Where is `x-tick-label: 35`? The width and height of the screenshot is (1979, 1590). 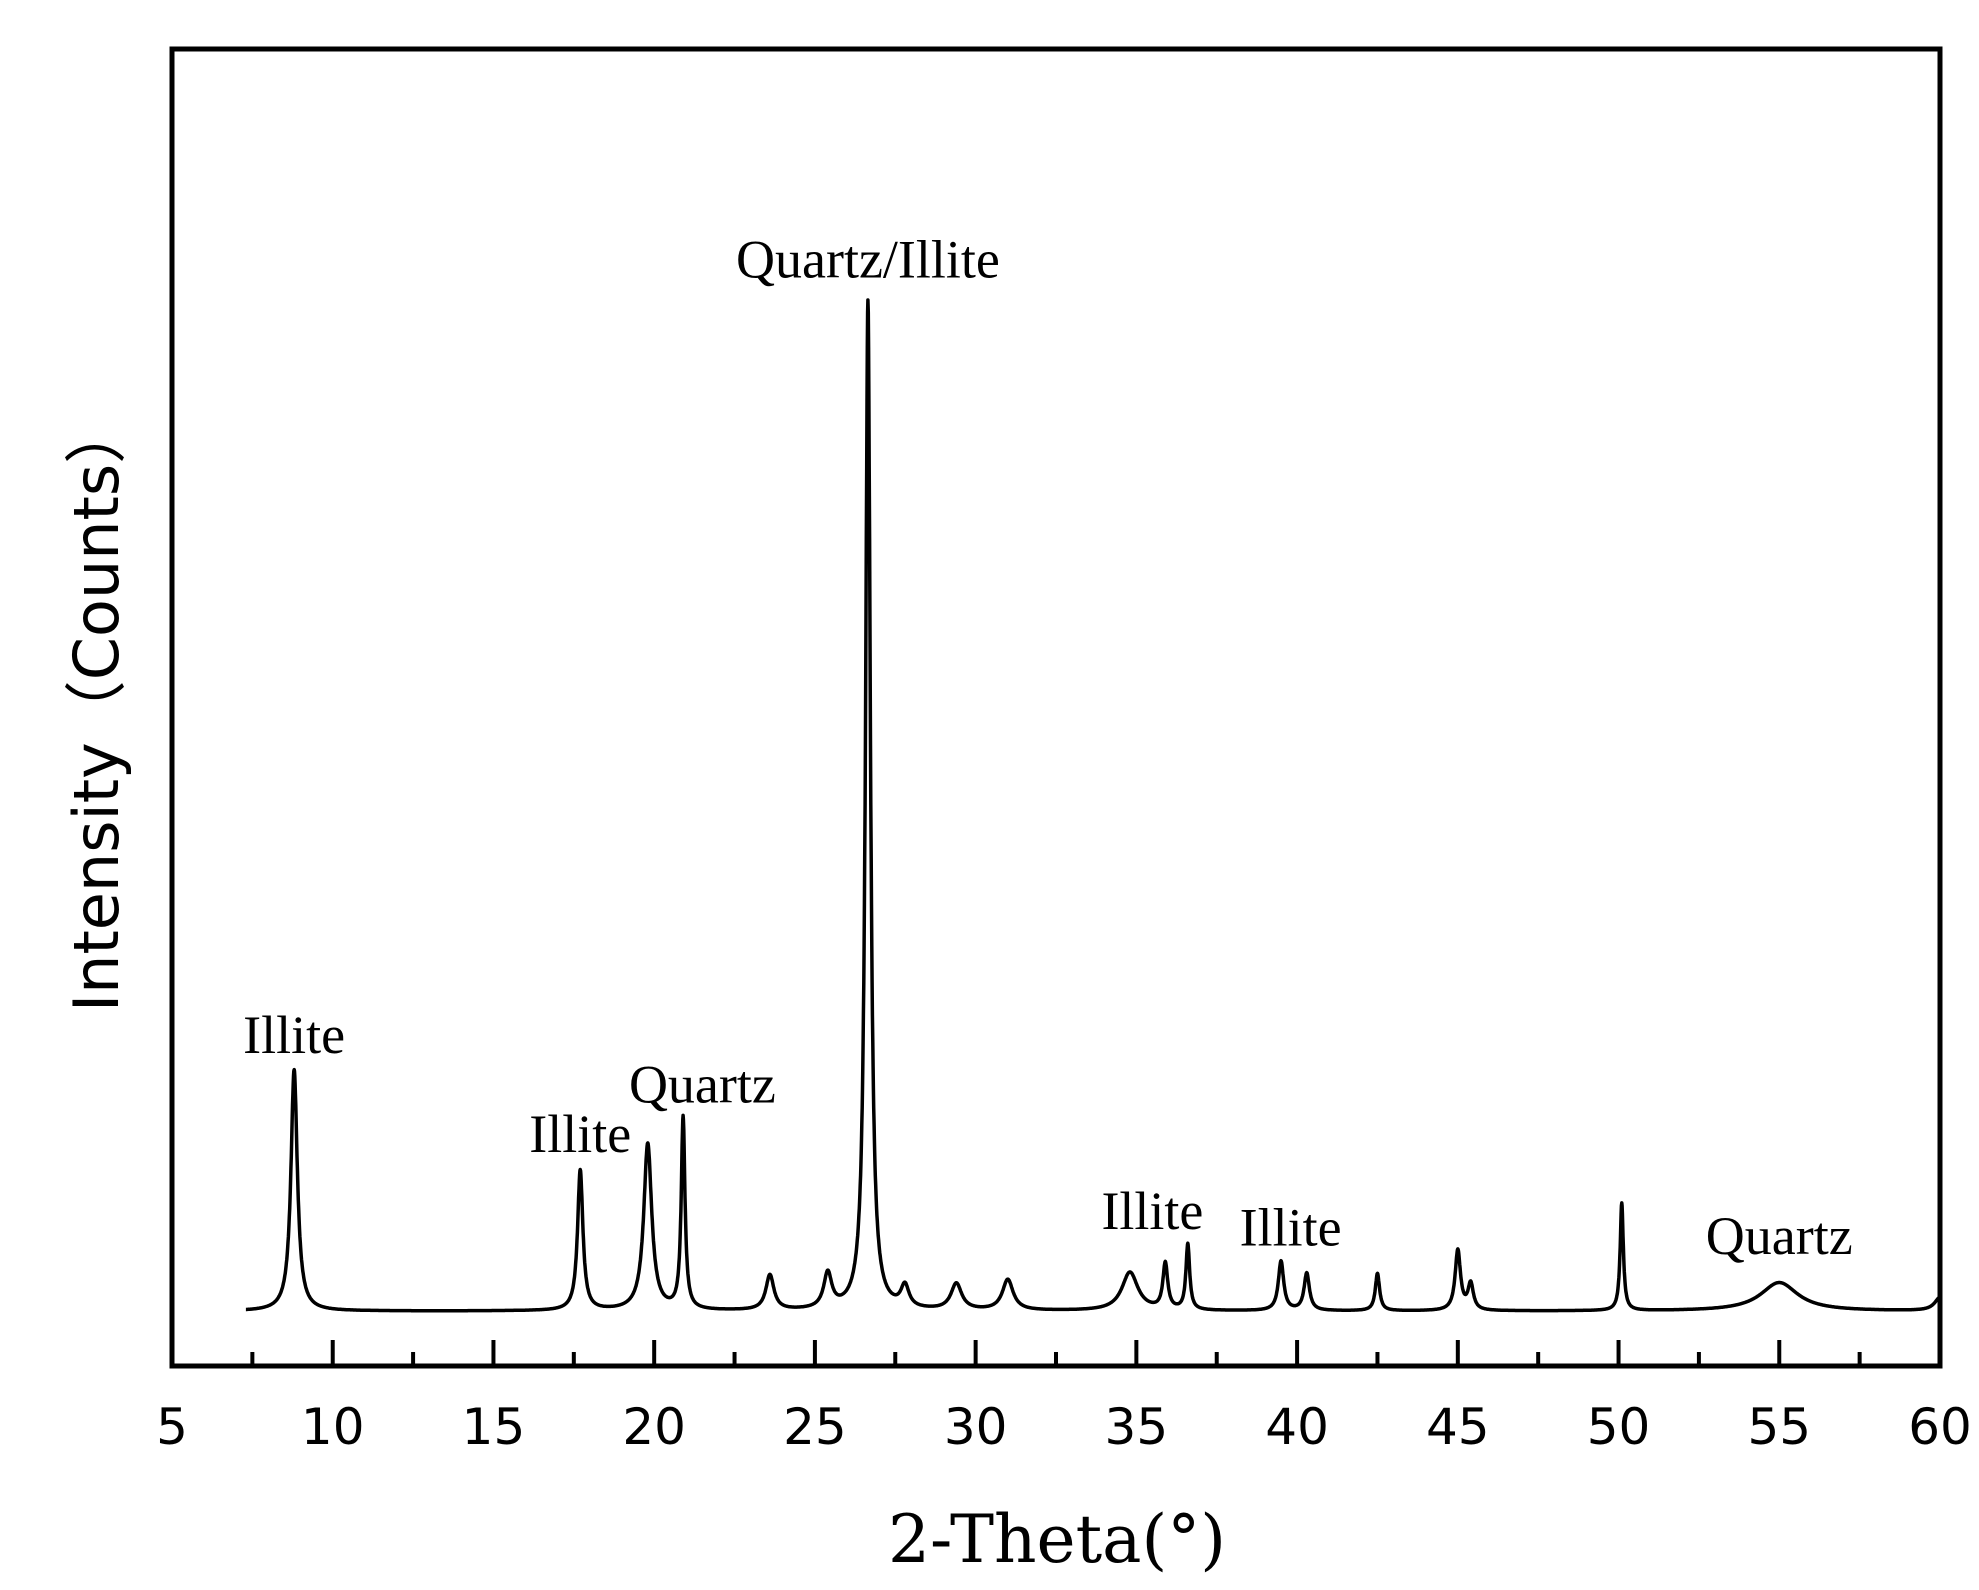
x-tick-label: 35 is located at coordinates (1137, 1427).